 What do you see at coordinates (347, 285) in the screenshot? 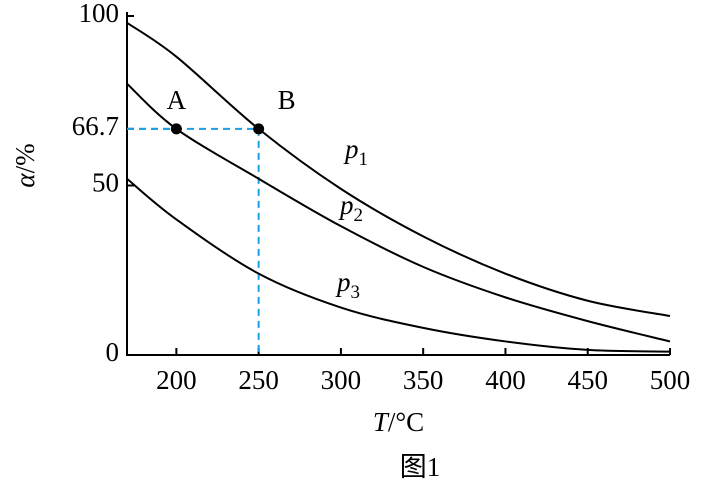
I see `series-label: p3` at bounding box center [347, 285].